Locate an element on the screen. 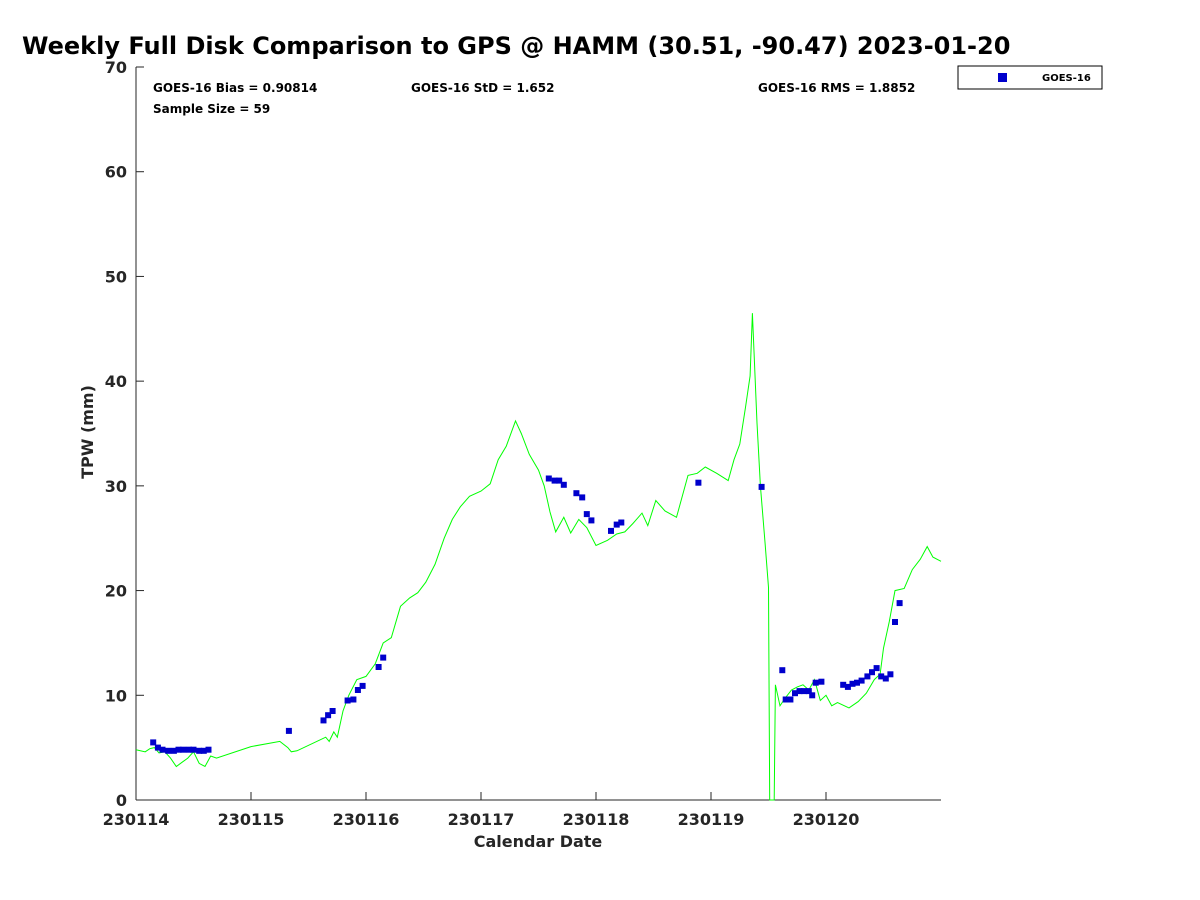 The width and height of the screenshot is (1200, 900). x-tick-label: 230115 is located at coordinates (251, 819).